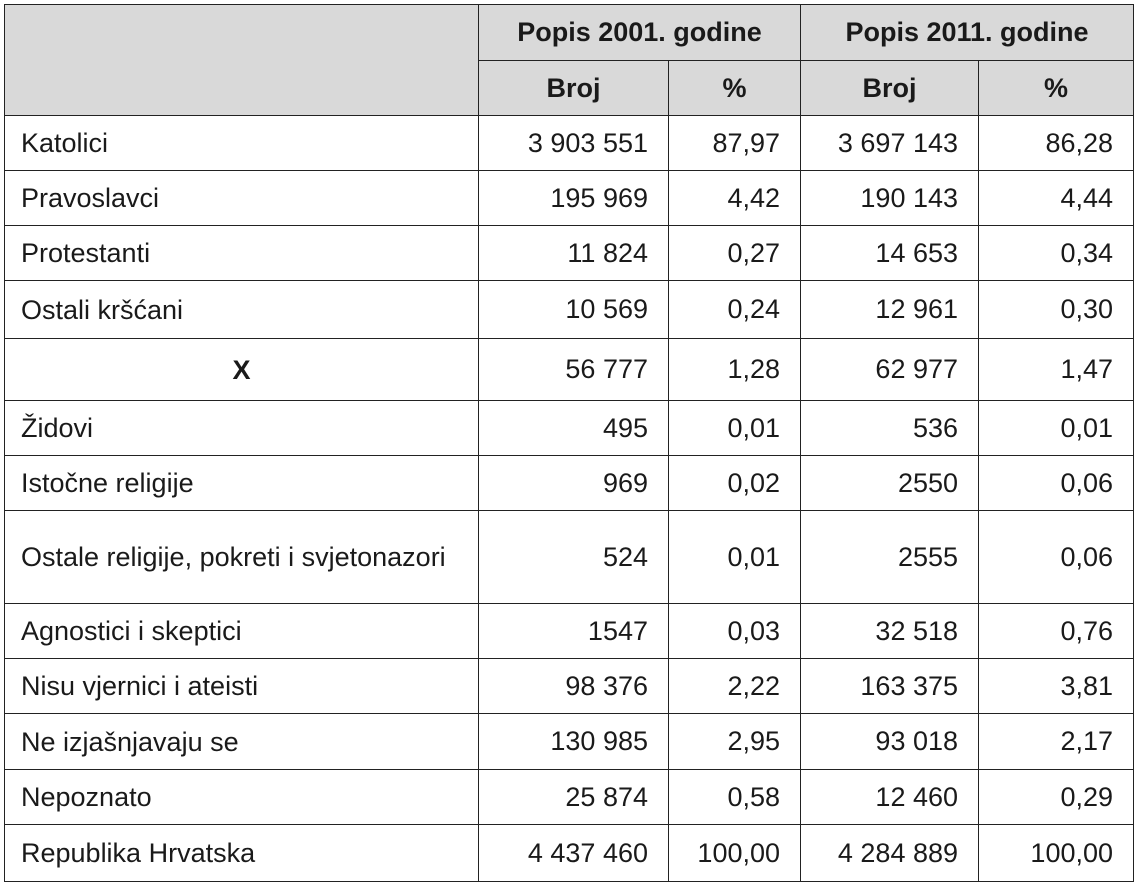 This screenshot has height=886, width=1137. I want to click on data-row: Židovi 495 0,01 536 0,01, so click(569, 428).